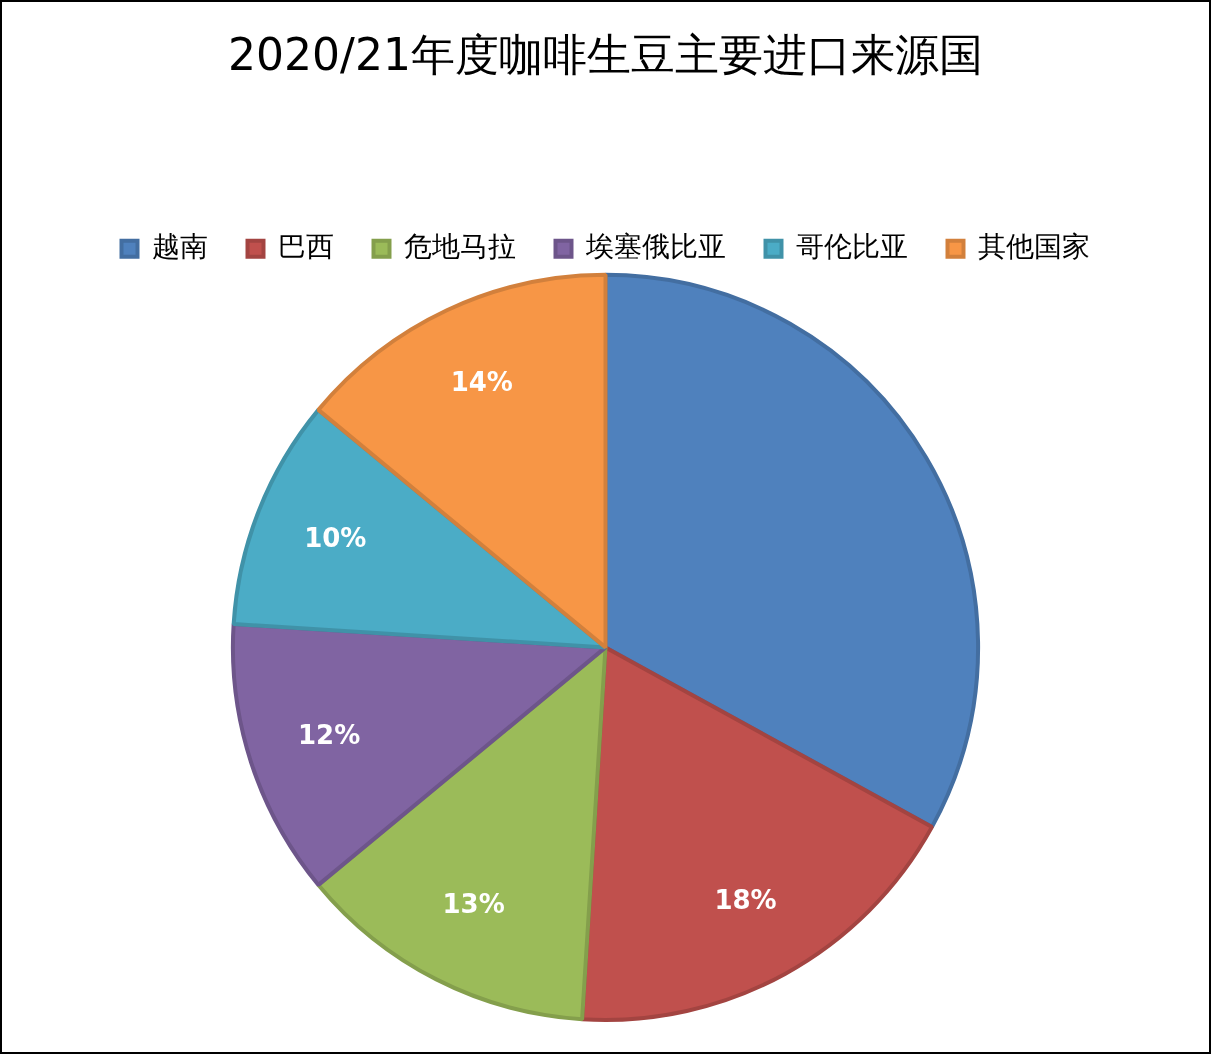 The height and width of the screenshot is (1054, 1211). Describe the element at coordinates (851, 247) in the screenshot. I see `legend-label: 哥伦比亚` at that location.